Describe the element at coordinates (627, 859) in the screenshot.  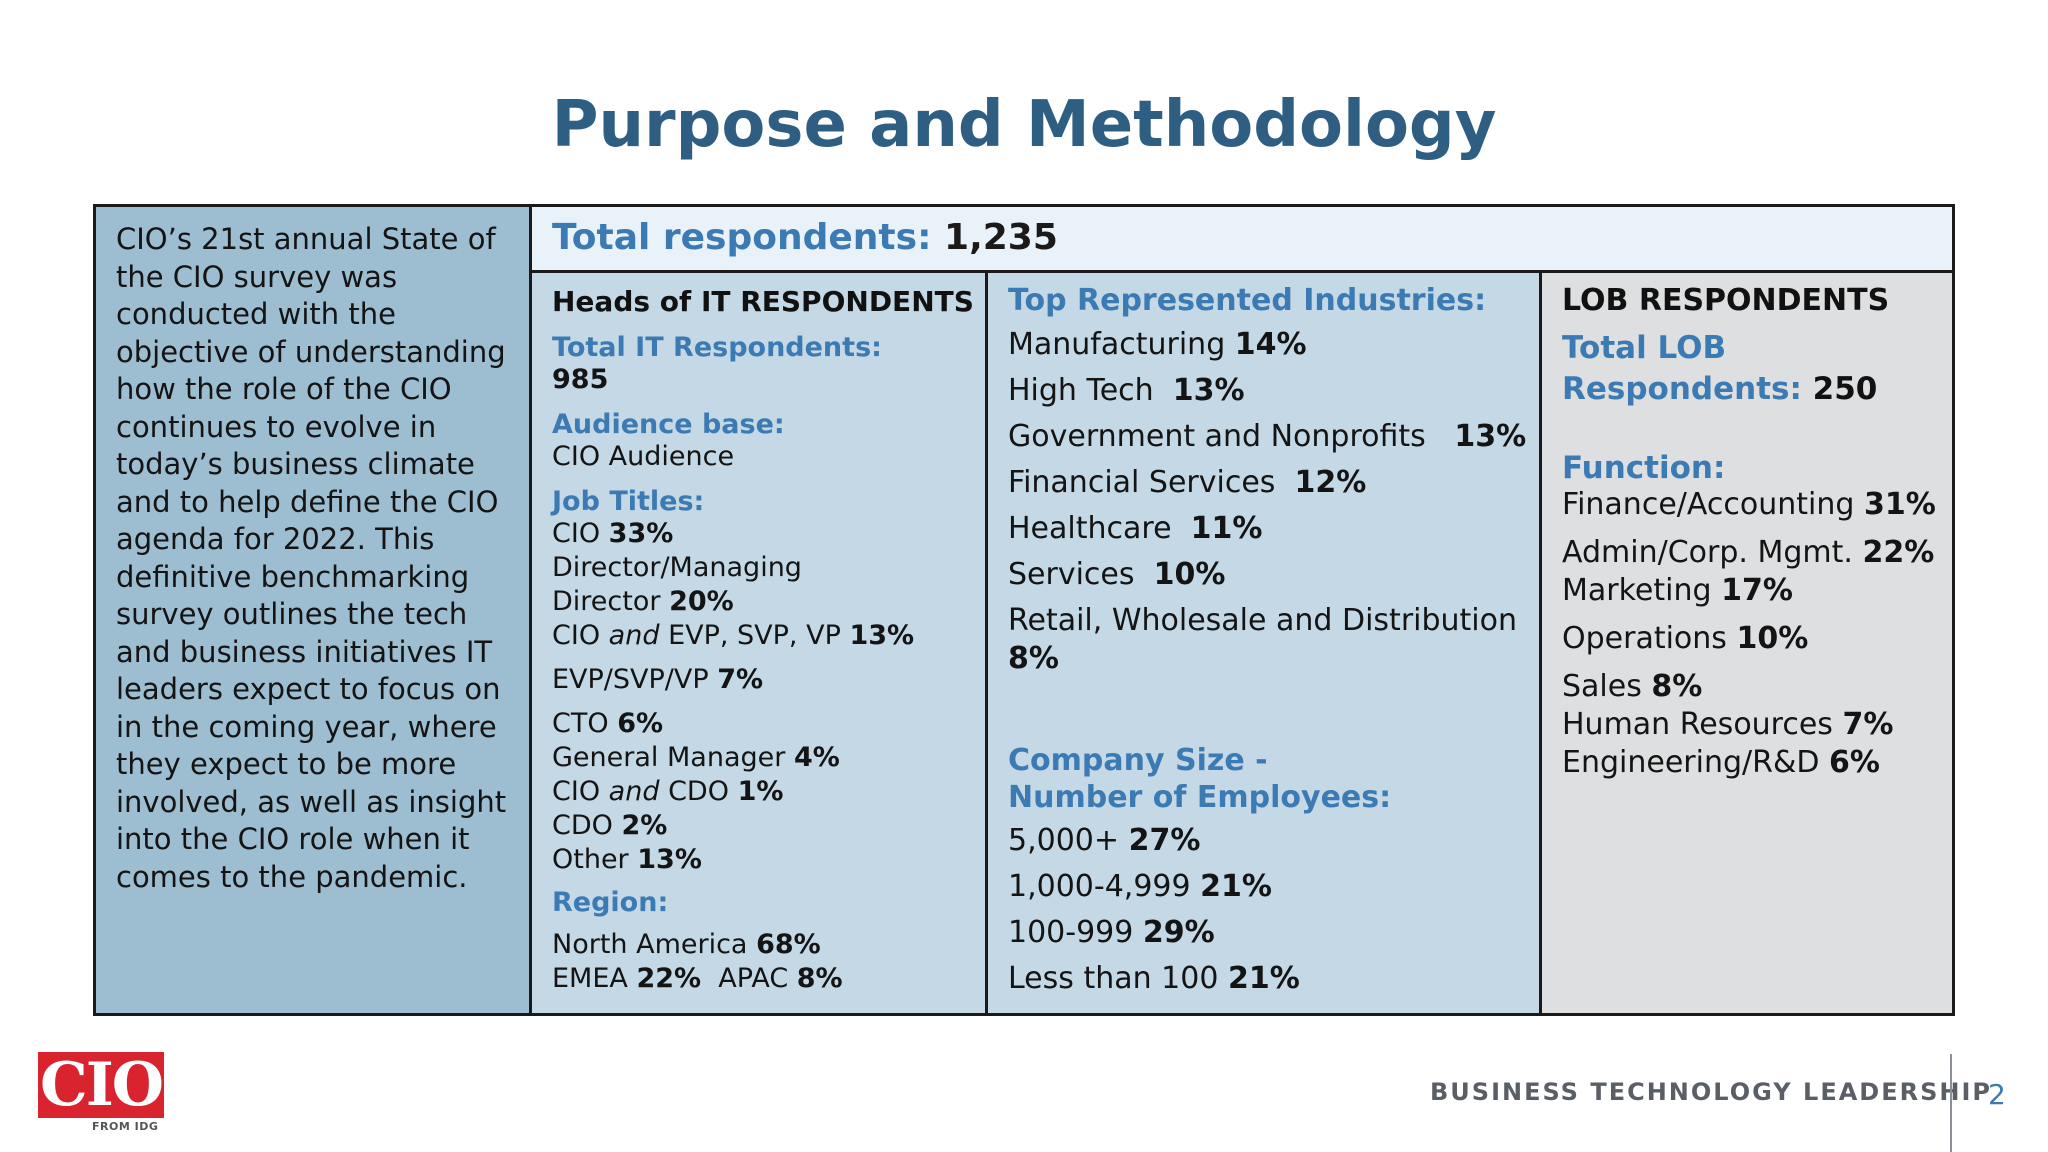
I see `job-row: Other 13%` at that location.